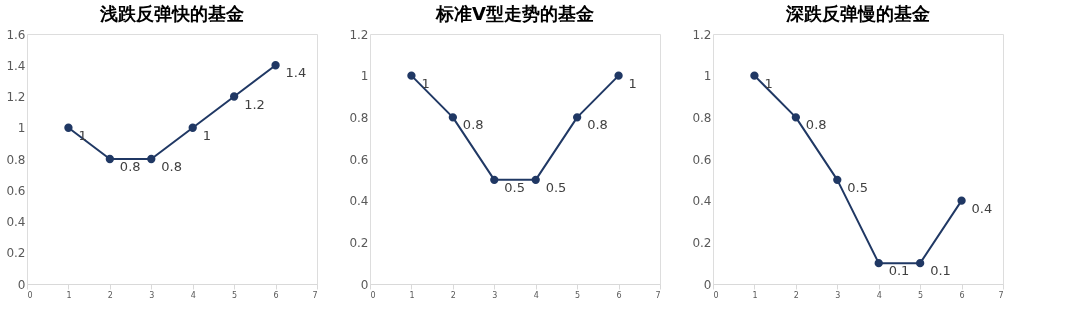  Describe the element at coordinates (16, 65) in the screenshot. I see `y-tick-label: 1.4` at that location.